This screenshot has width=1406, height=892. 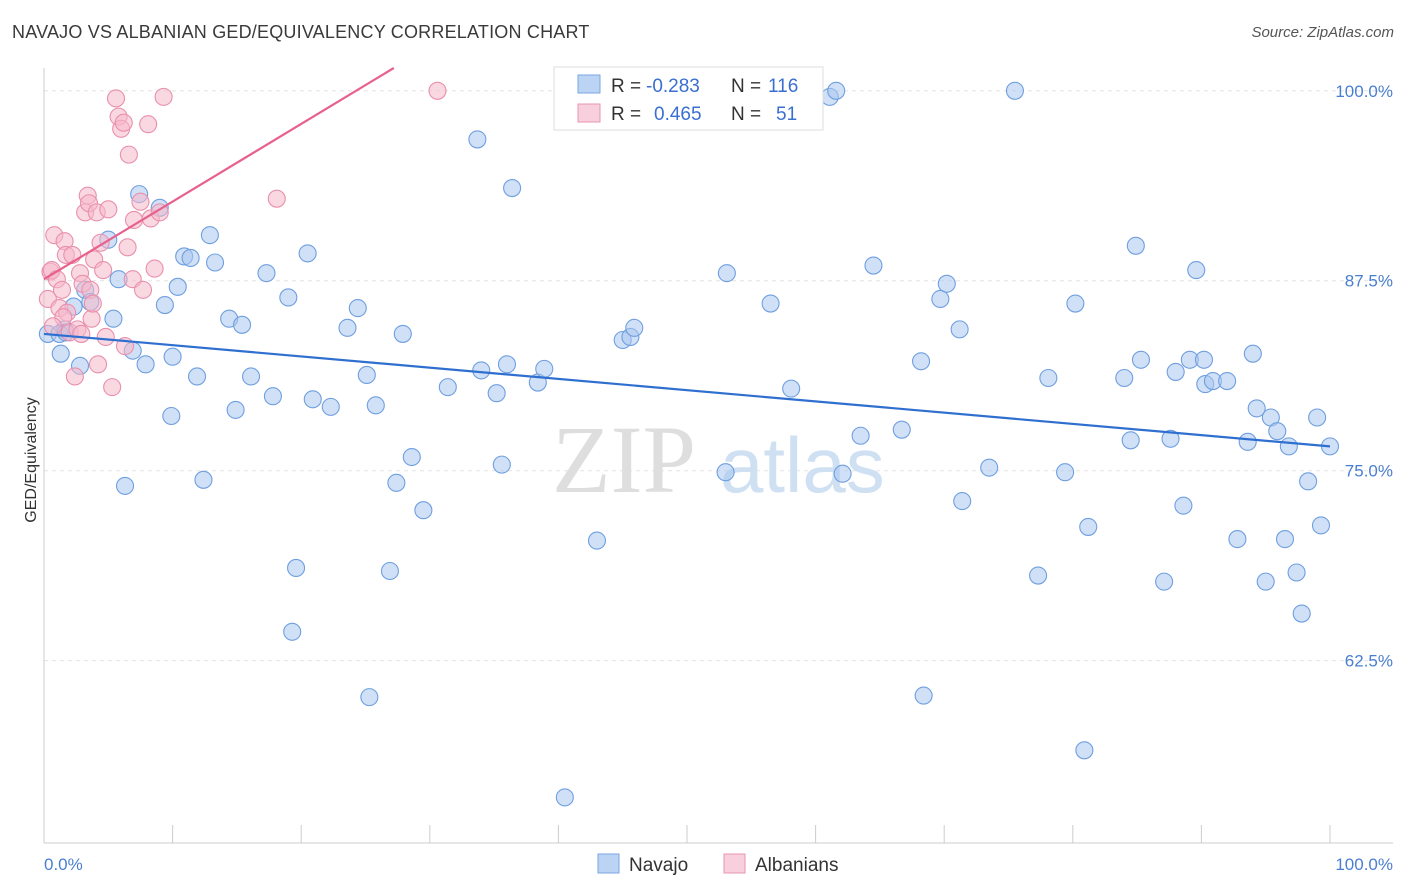 What do you see at coordinates (734, 863) in the screenshot?
I see `bottom-legend-swatch-albanians` at bounding box center [734, 863].